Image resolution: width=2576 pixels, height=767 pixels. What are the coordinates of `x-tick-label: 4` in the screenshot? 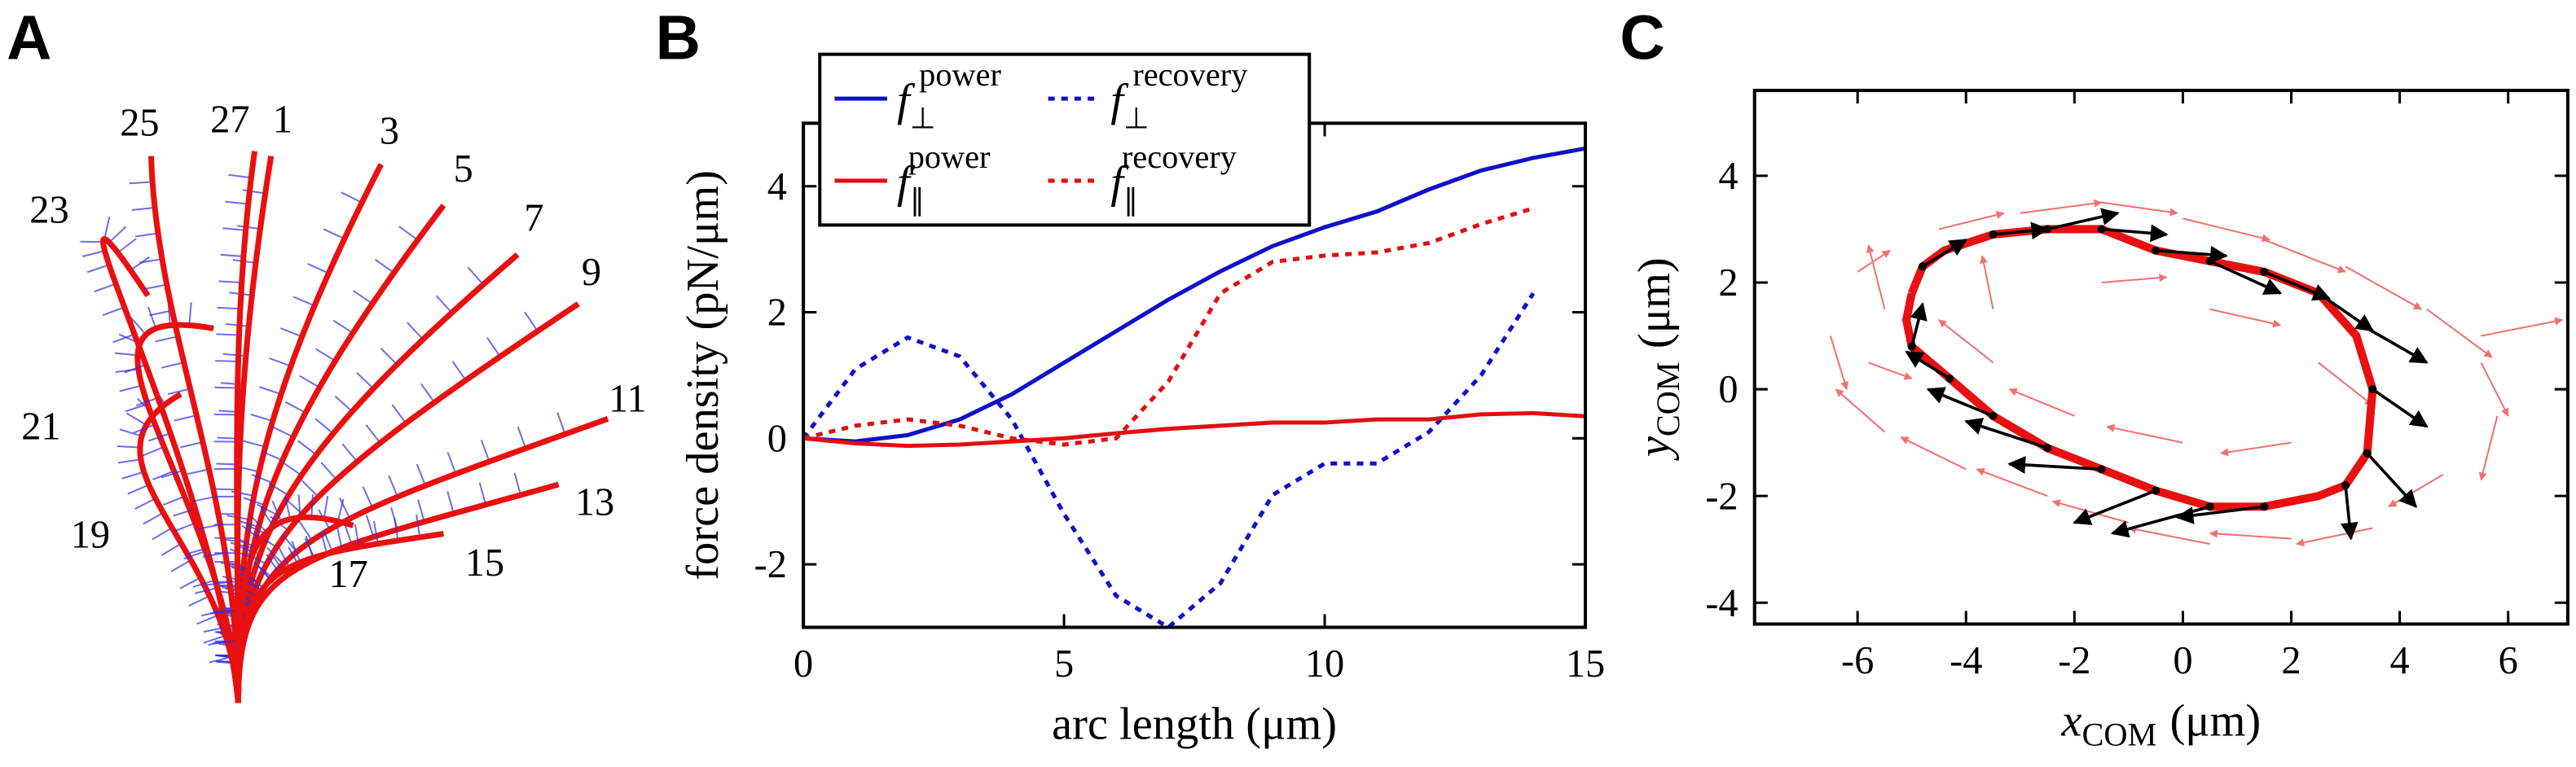 It's located at (2400, 660).